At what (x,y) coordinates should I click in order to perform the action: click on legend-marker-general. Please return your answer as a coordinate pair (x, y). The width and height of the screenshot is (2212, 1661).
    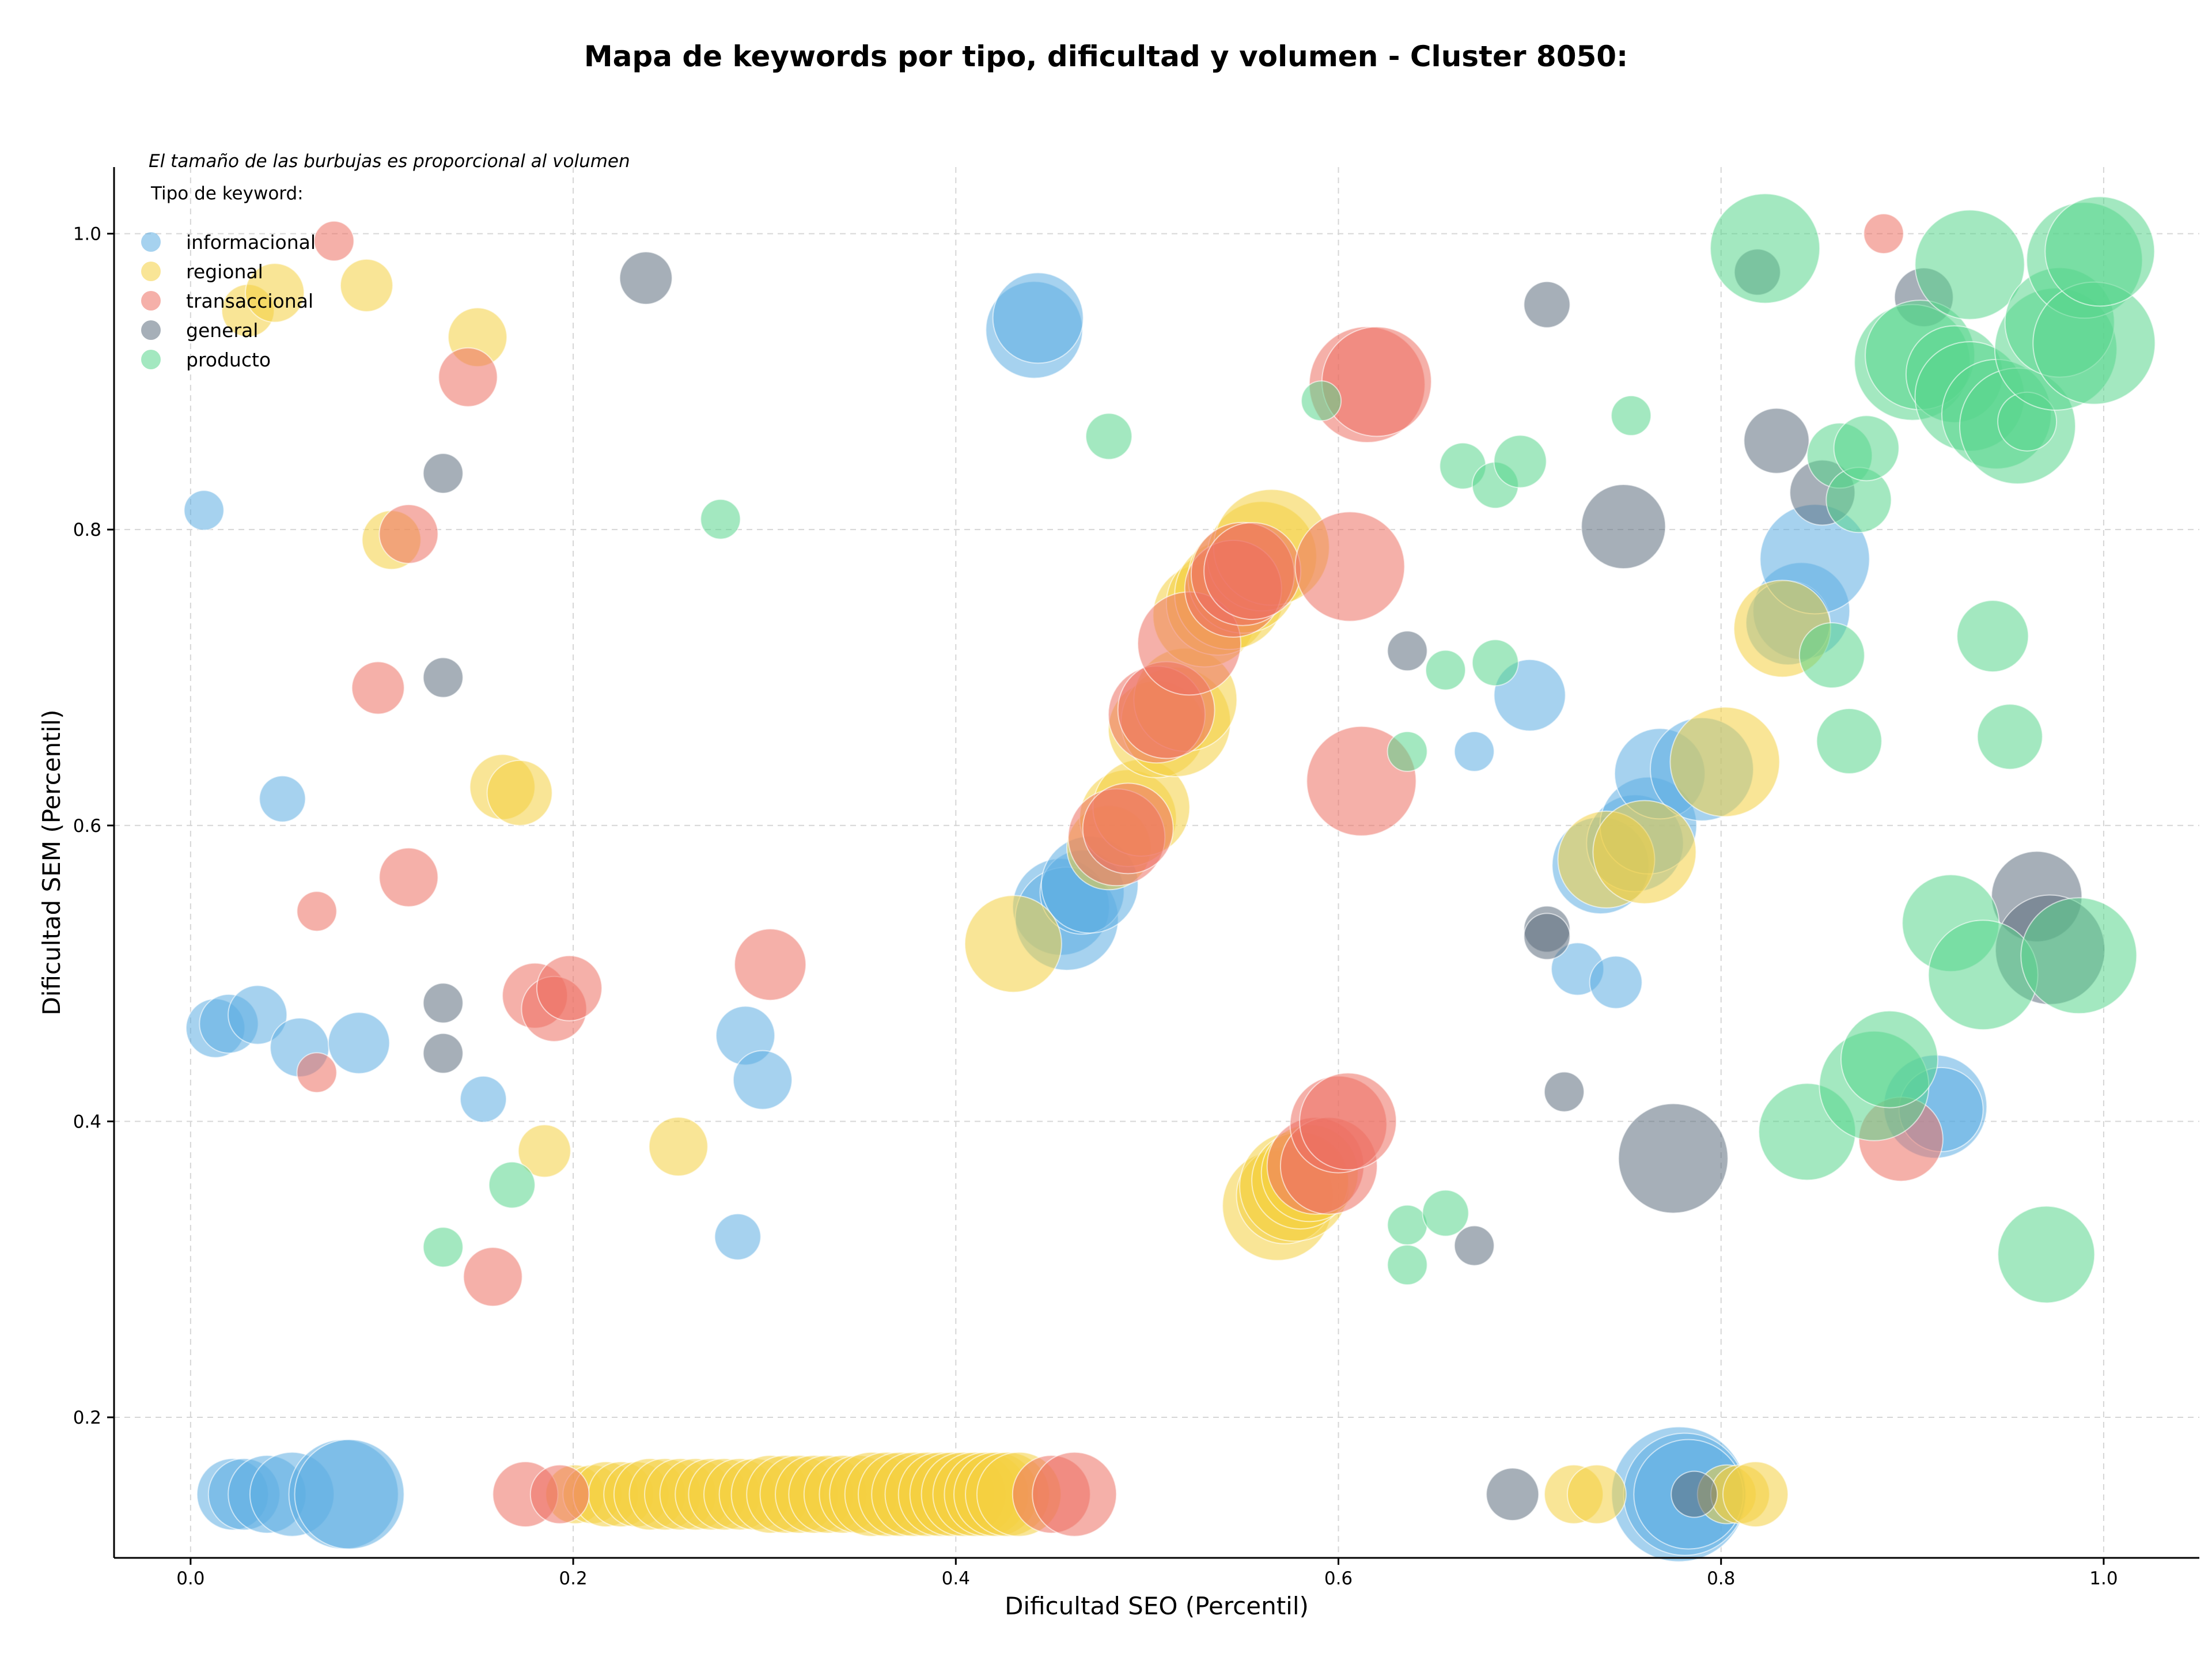
    Looking at the image, I should click on (151, 330).